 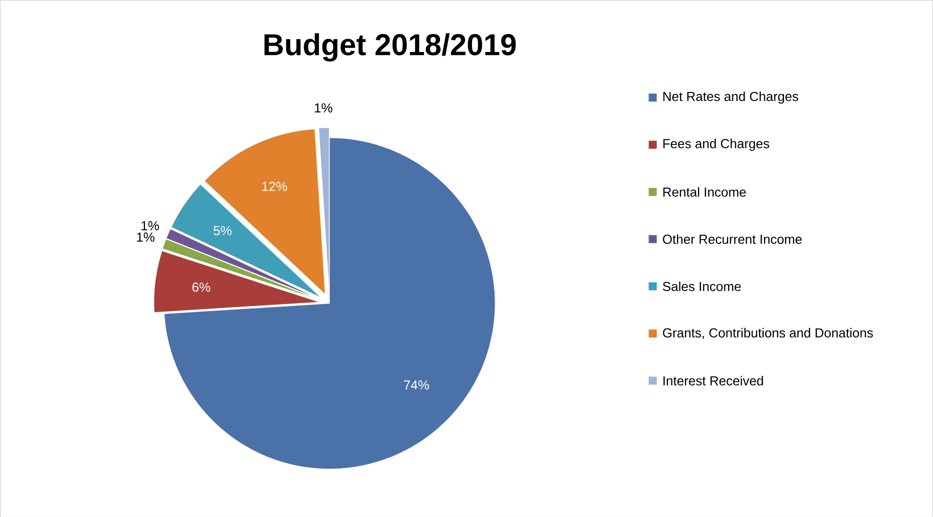 What do you see at coordinates (704, 191) in the screenshot?
I see `legend-label: Rental Income` at bounding box center [704, 191].